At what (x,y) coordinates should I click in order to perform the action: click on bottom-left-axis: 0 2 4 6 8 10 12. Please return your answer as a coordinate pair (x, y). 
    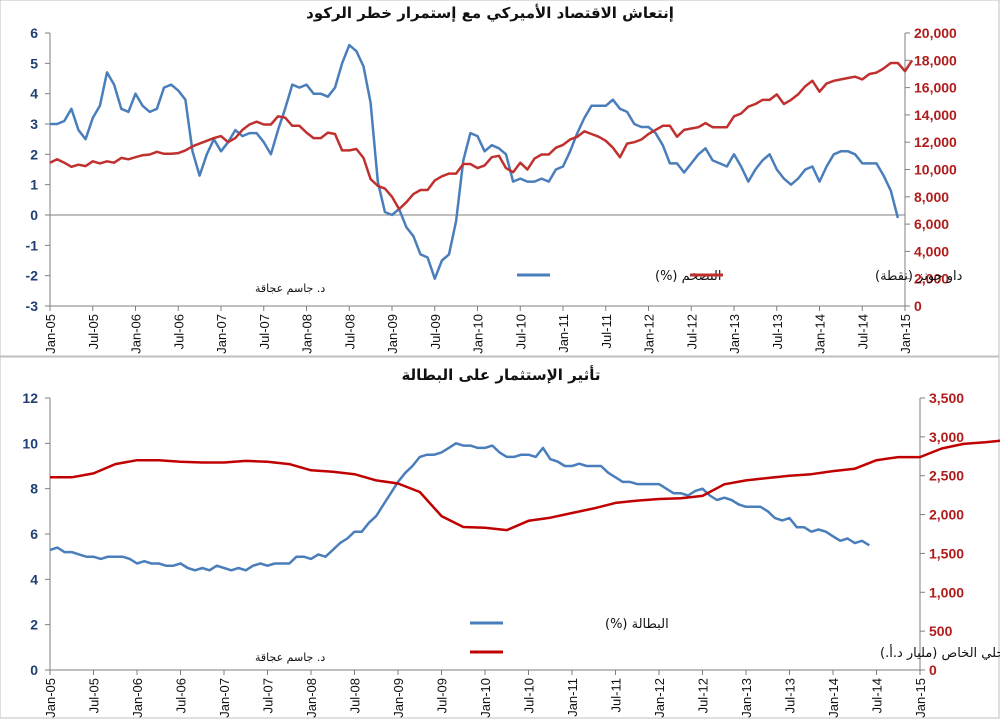
    Looking at the image, I should click on (36, 534).